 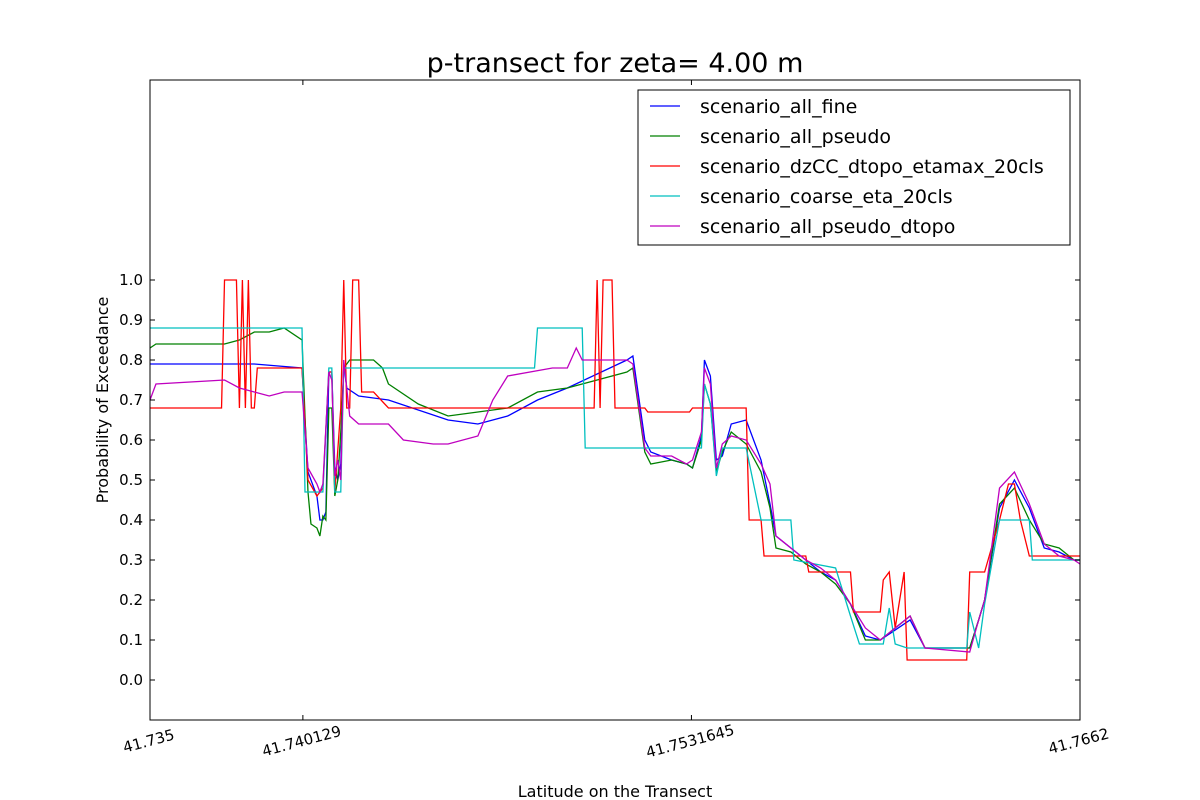 What do you see at coordinates (131, 520) in the screenshot?
I see `y-tick-label: 0.4` at bounding box center [131, 520].